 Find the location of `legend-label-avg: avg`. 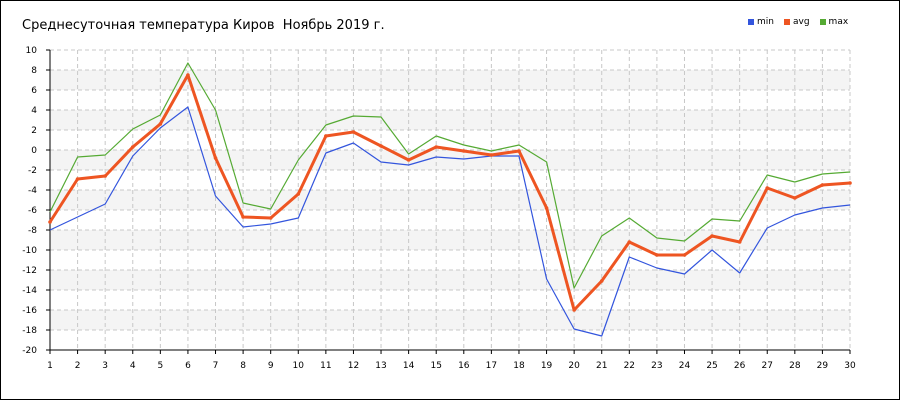

legend-label-avg: avg is located at coordinates (801, 22).